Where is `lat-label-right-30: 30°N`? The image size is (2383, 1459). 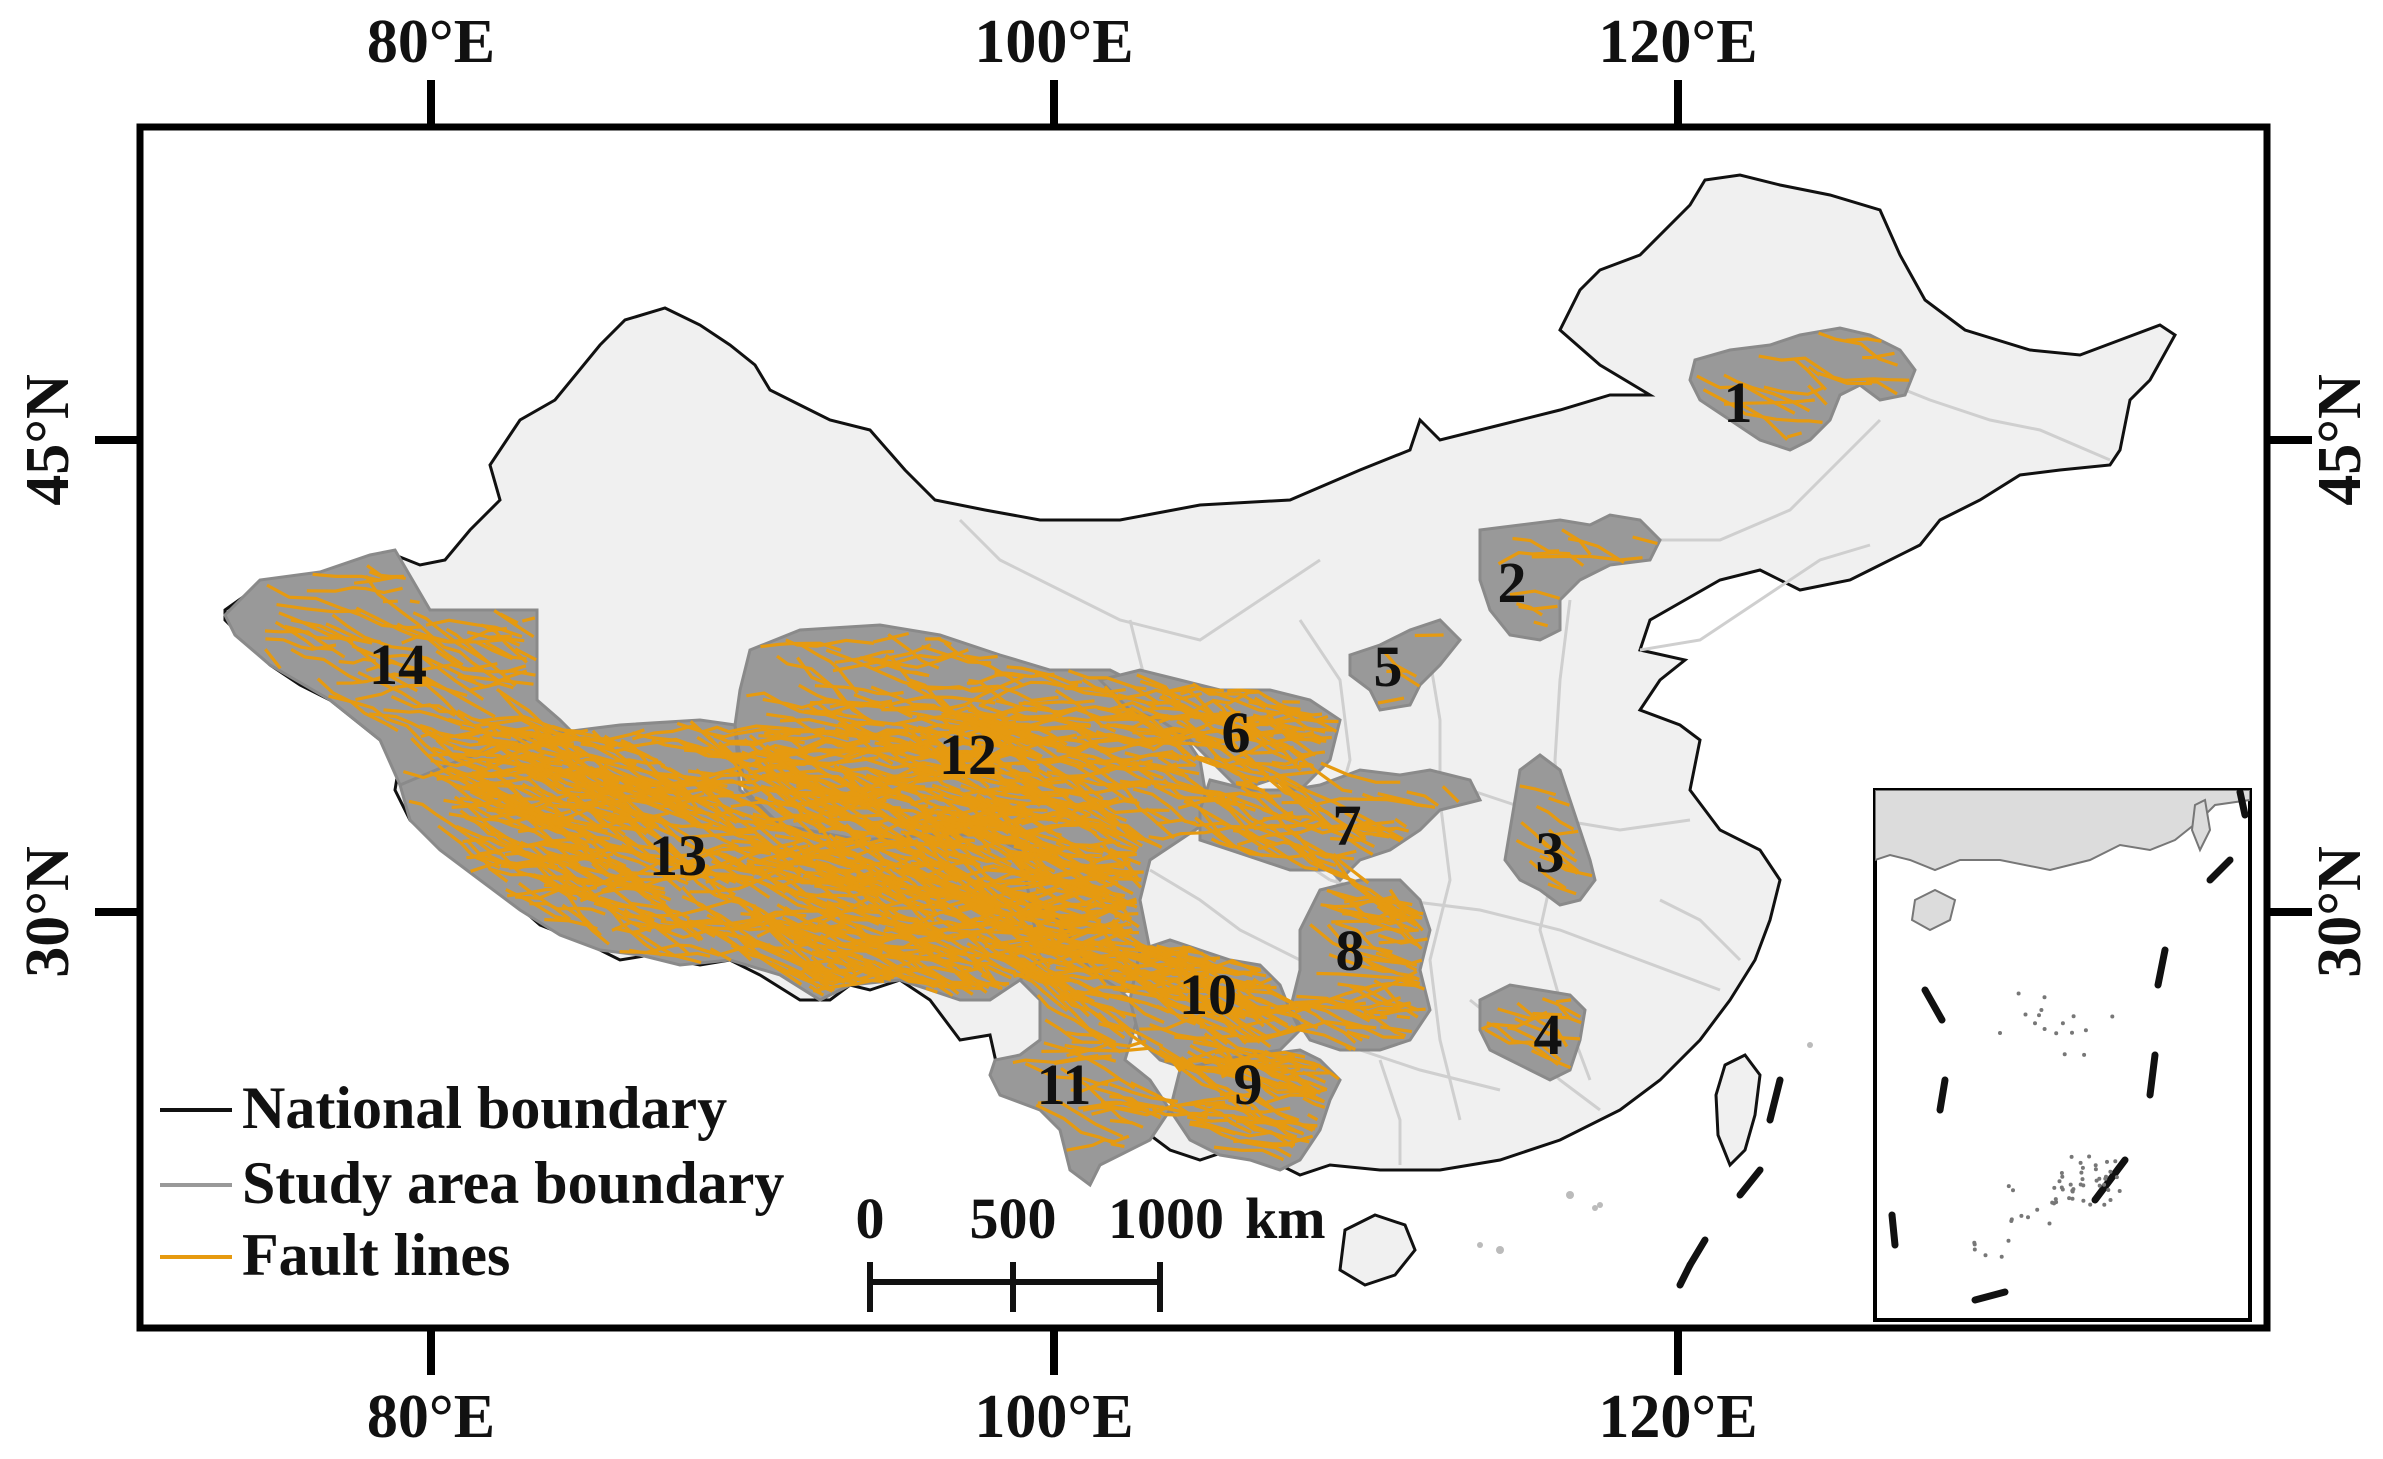 lat-label-right-30: 30°N is located at coordinates (2340, 912).